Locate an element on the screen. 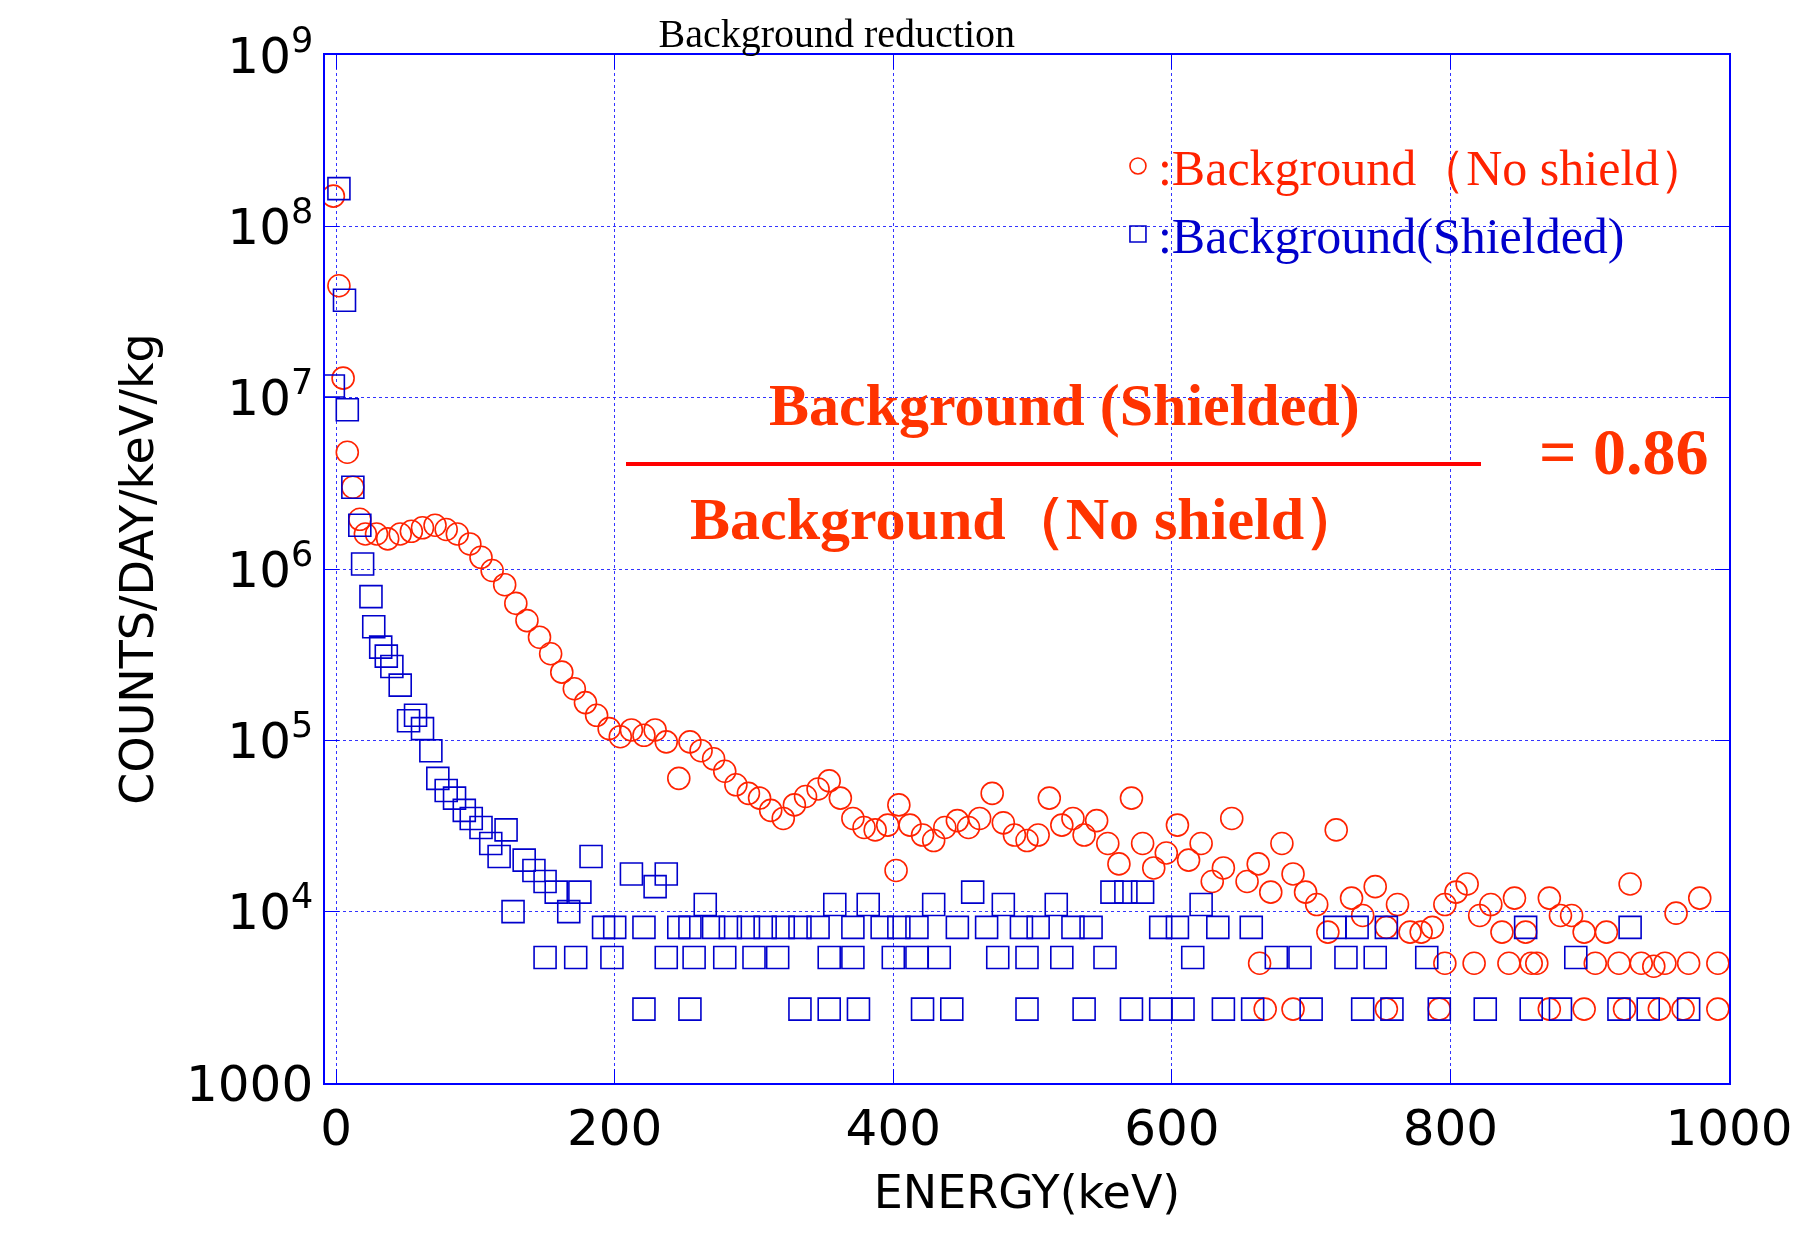  x-tick-label: 600 is located at coordinates (1172, 1127).